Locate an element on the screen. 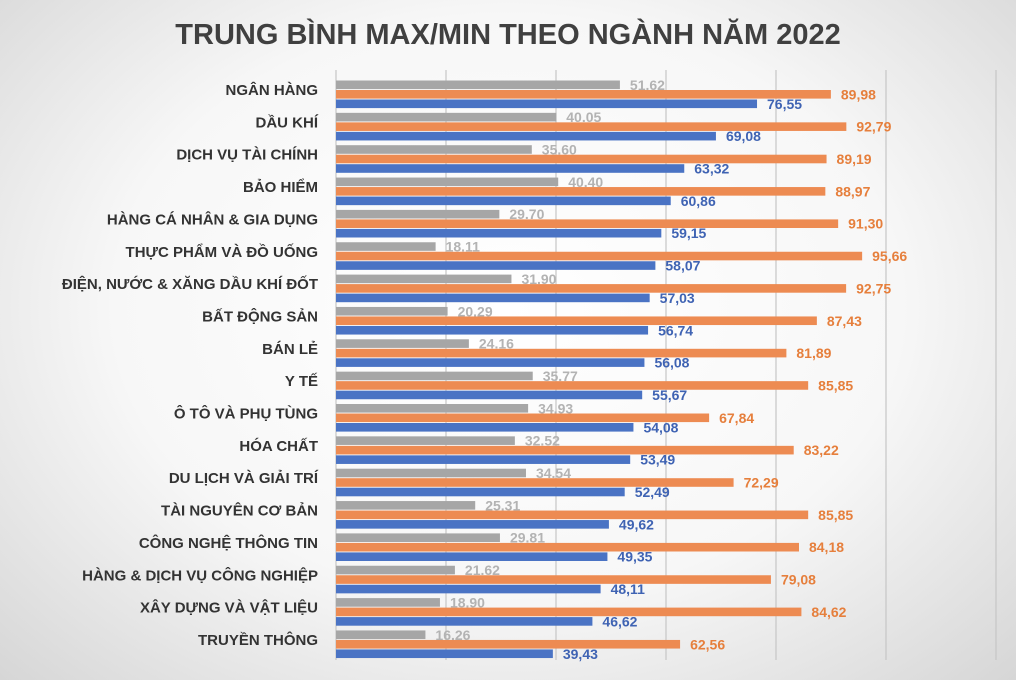  data-label: 35.77 is located at coordinates (560, 376).